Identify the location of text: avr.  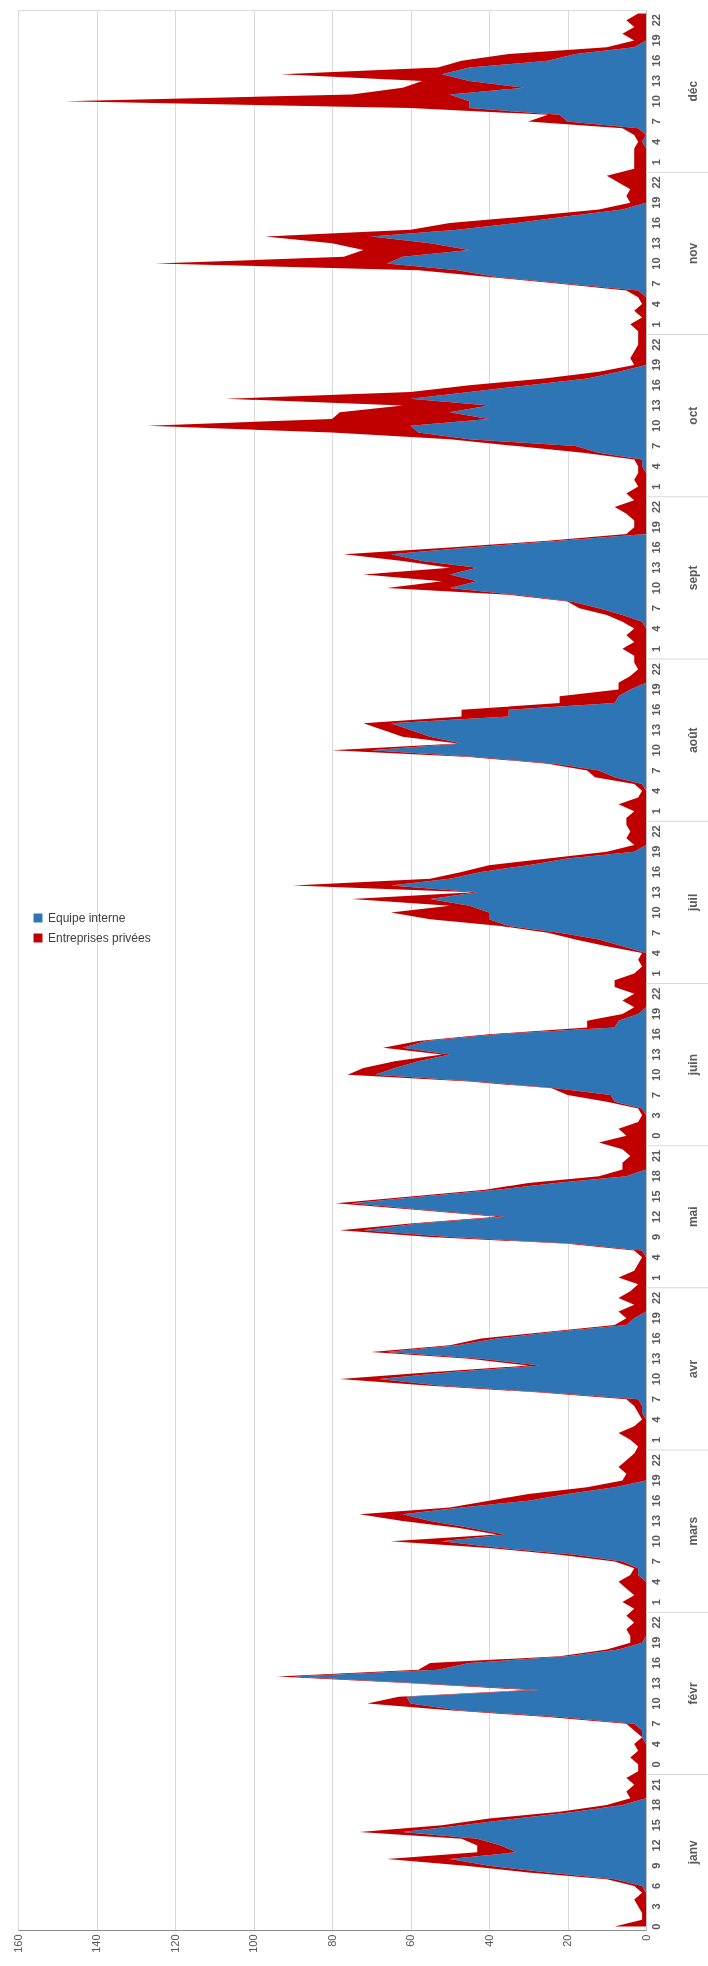
(693, 1368).